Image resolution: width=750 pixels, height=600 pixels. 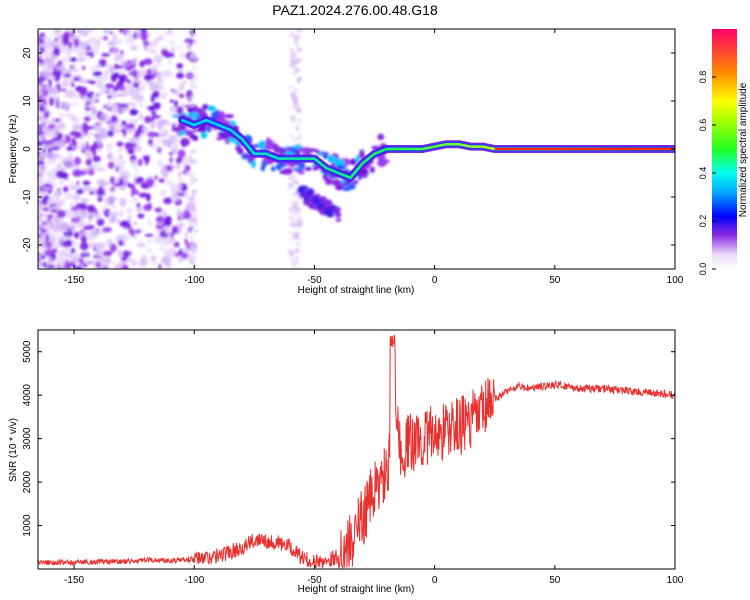 What do you see at coordinates (27, 351) in the screenshot?
I see `snr-y-tick-label: 5000` at bounding box center [27, 351].